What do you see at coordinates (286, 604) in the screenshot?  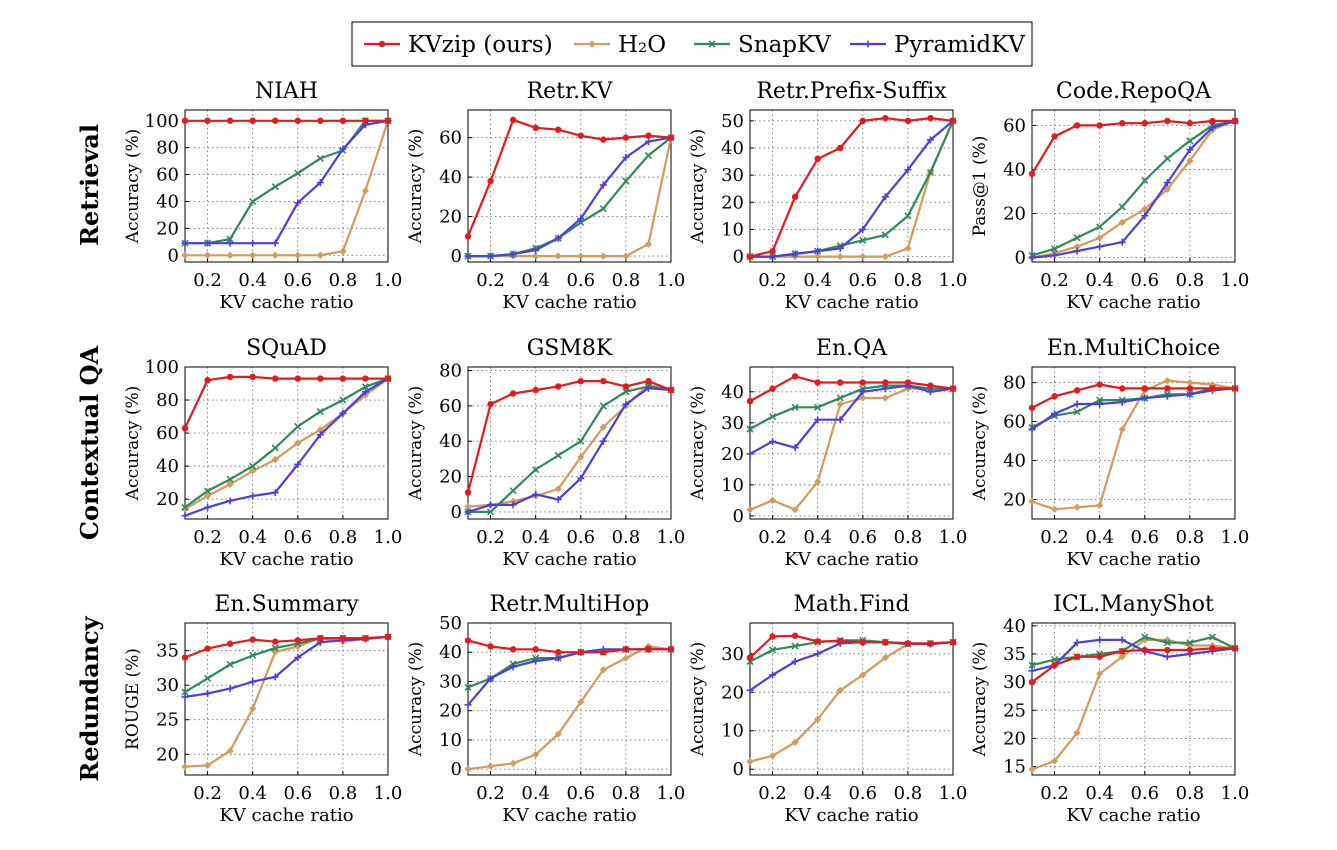 I see `chart-title: En.Summary` at bounding box center [286, 604].